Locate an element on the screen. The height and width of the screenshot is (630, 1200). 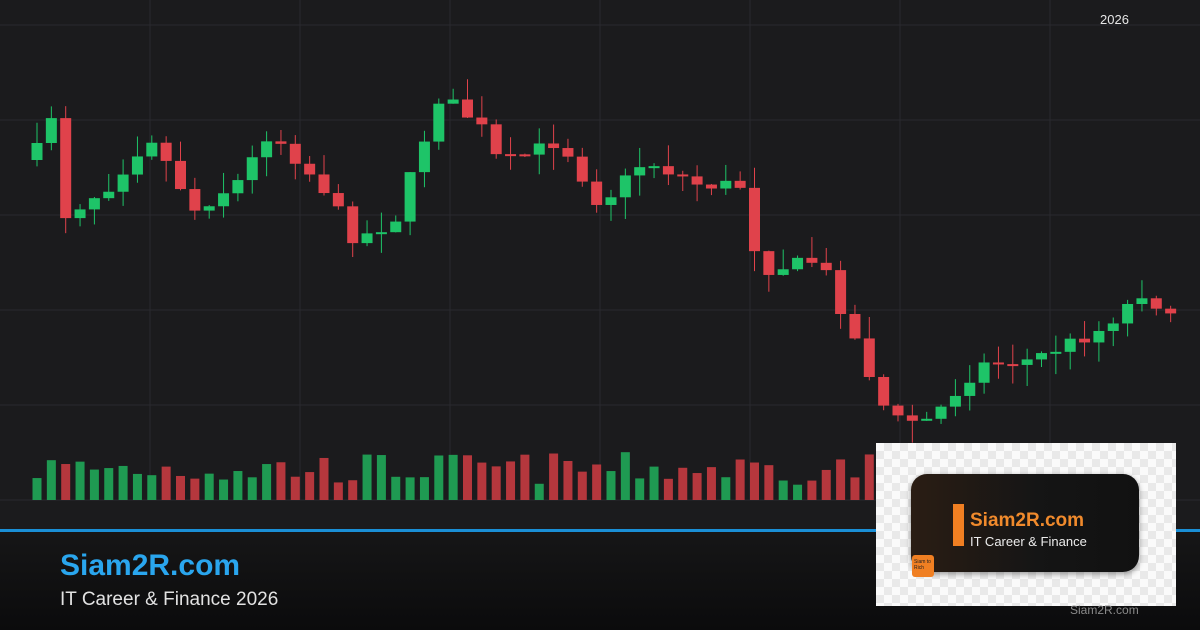
watermark: Siam2R.com is located at coordinates (1104, 610).